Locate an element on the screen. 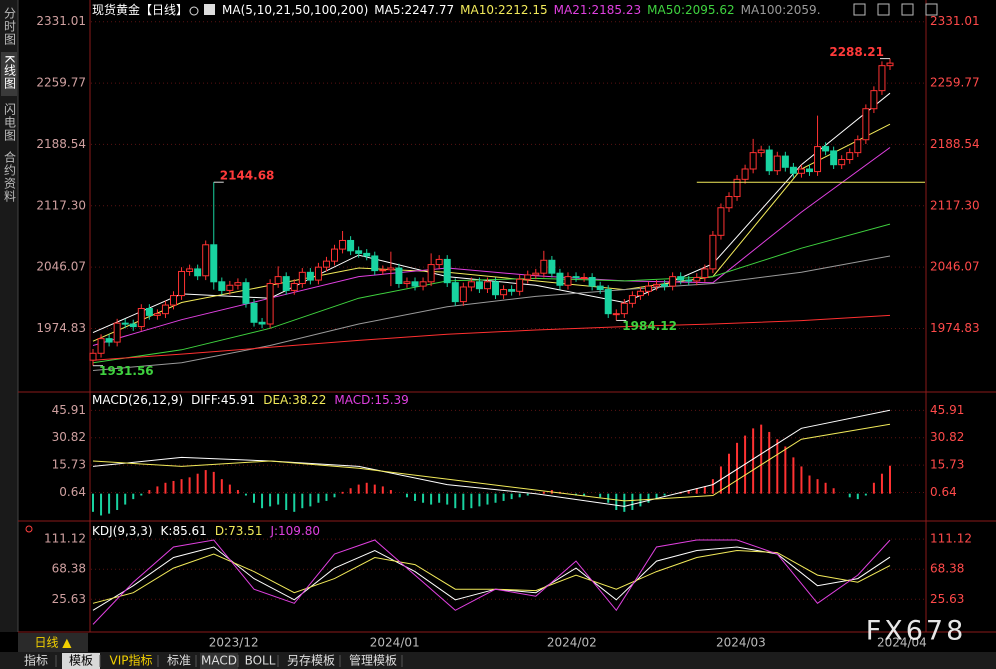 The height and width of the screenshot is (669, 996). bottom-tab: 管理模板 is located at coordinates (373, 660).